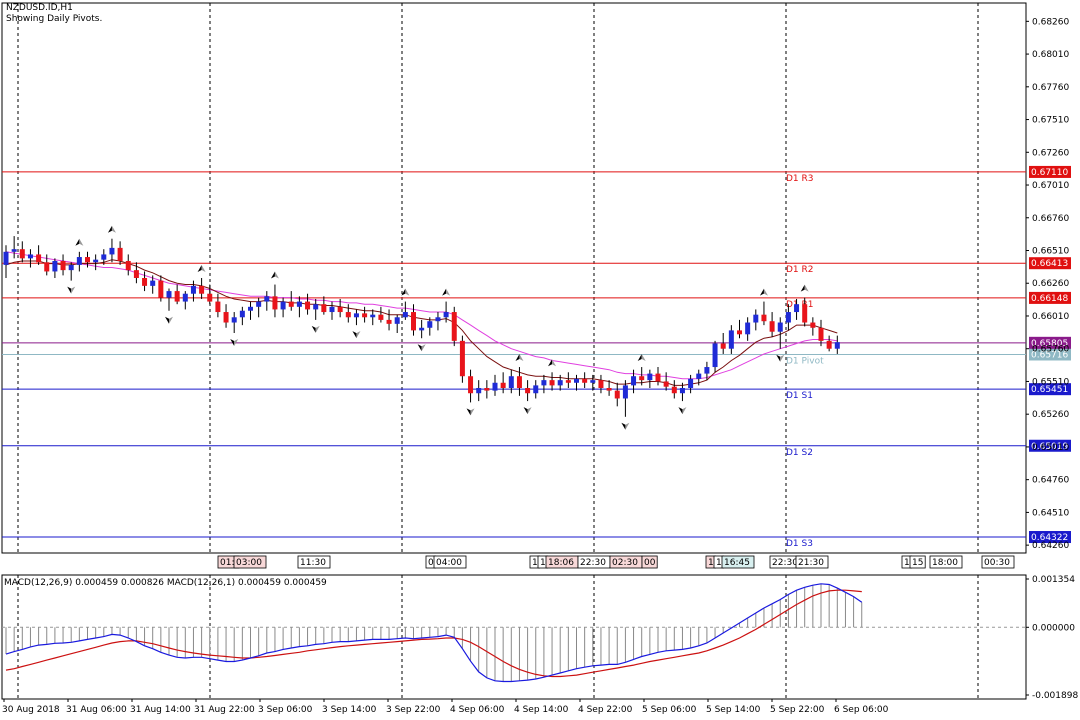 This screenshot has width=1080, height=720. Describe the element at coordinates (1055, 696) in the screenshot. I see `macd-tick-label: -0.001898` at that location.